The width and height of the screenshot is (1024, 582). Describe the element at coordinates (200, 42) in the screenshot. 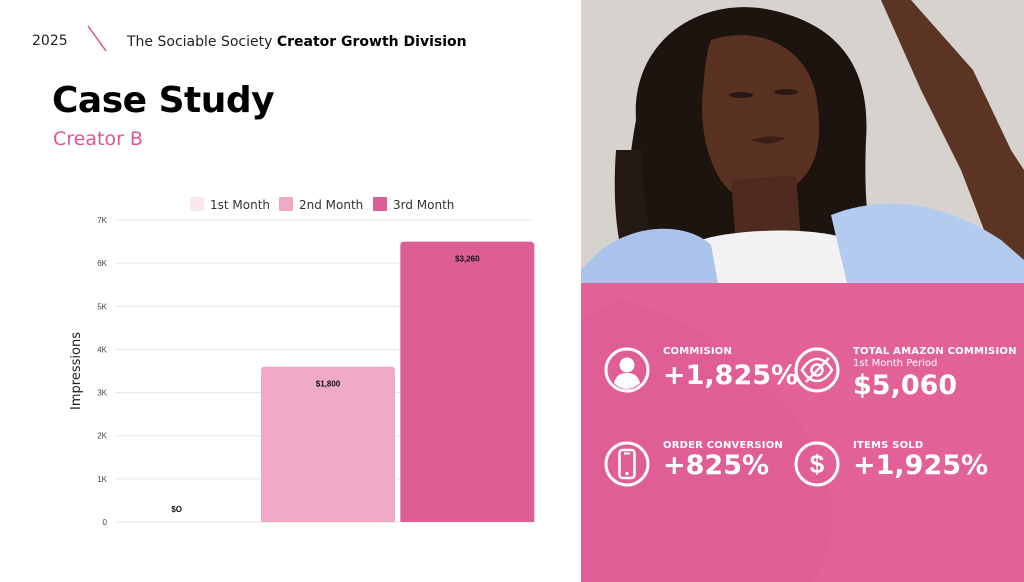

I see `brand-prefix: The Sociable Society` at that location.